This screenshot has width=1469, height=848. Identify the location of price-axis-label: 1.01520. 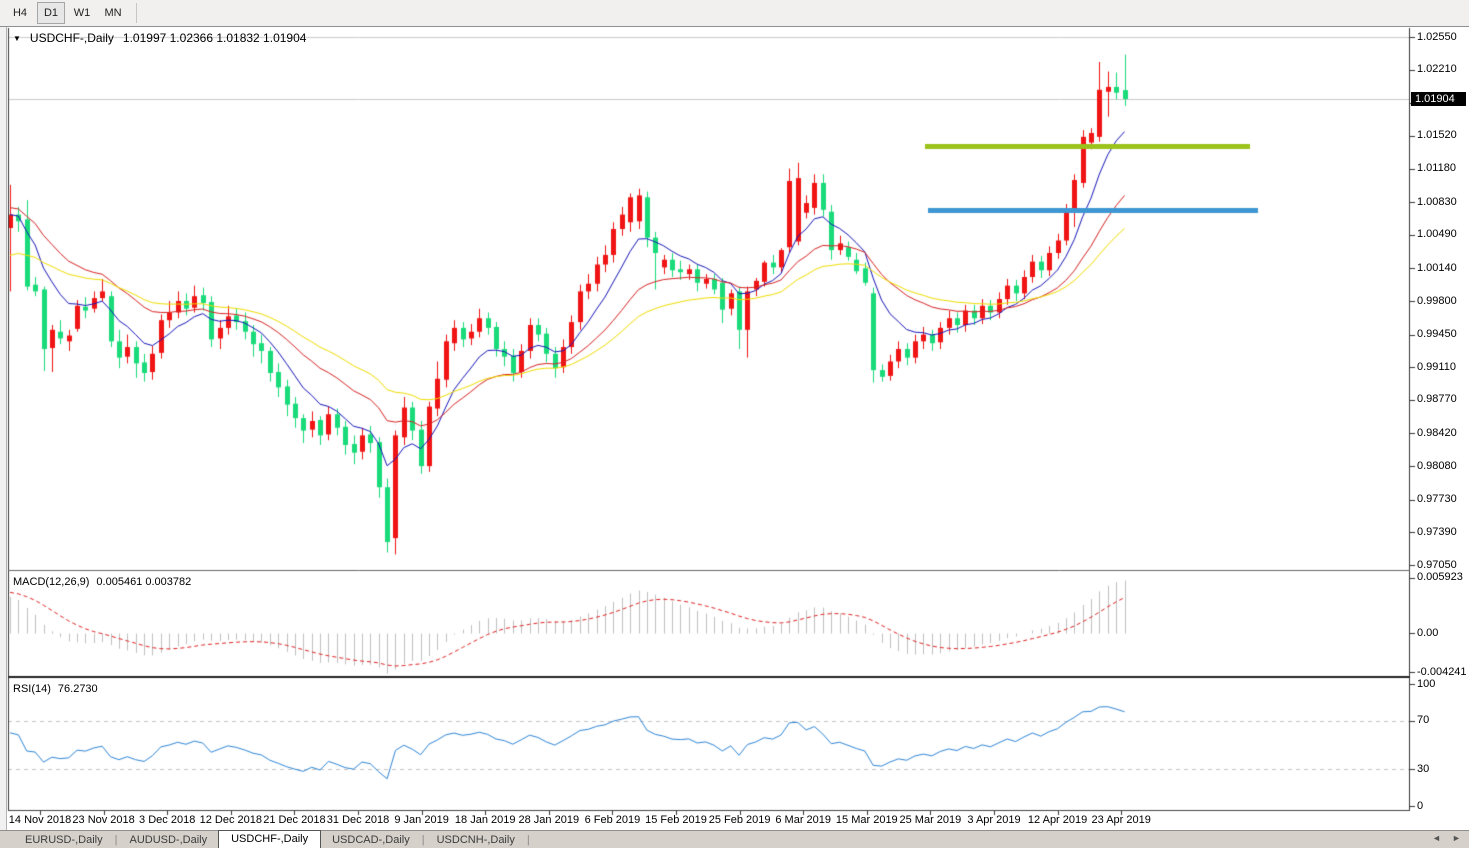
(1437, 135).